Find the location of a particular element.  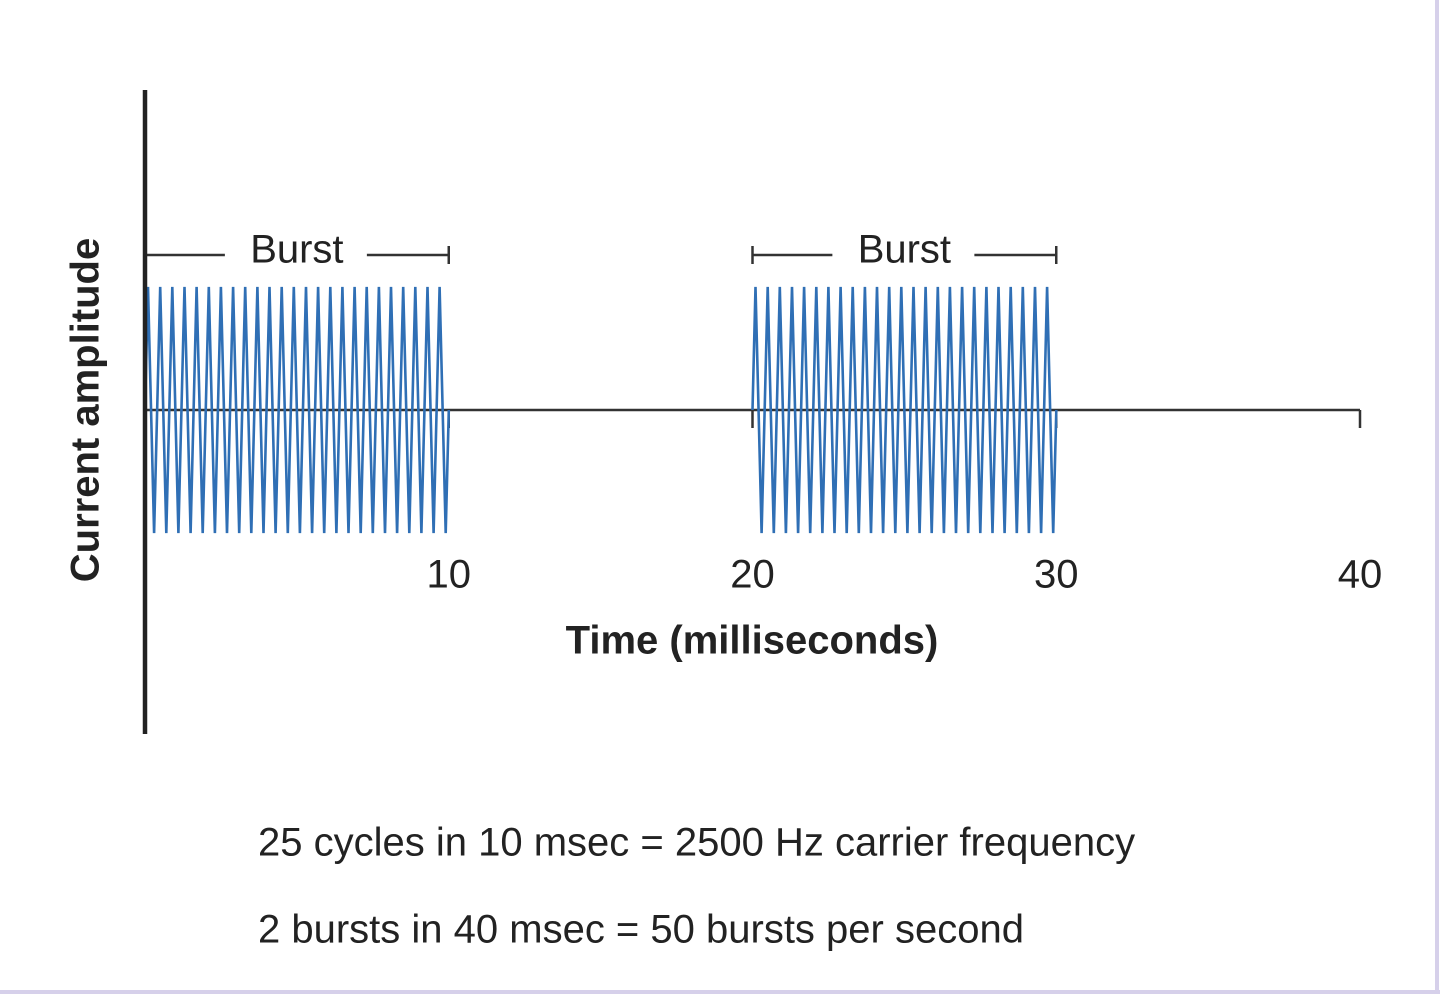

y-axis-label: Current amplitude is located at coordinates (86, 410).